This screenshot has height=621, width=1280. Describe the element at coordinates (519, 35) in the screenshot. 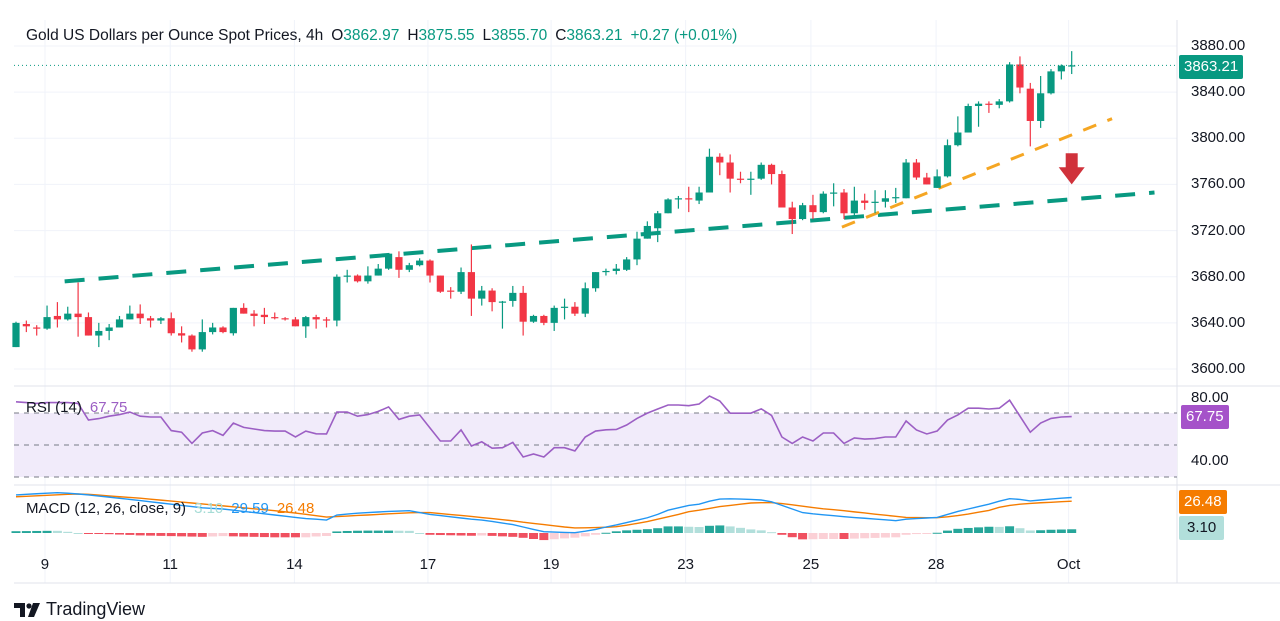

I see `low-value: 3855.70` at that location.